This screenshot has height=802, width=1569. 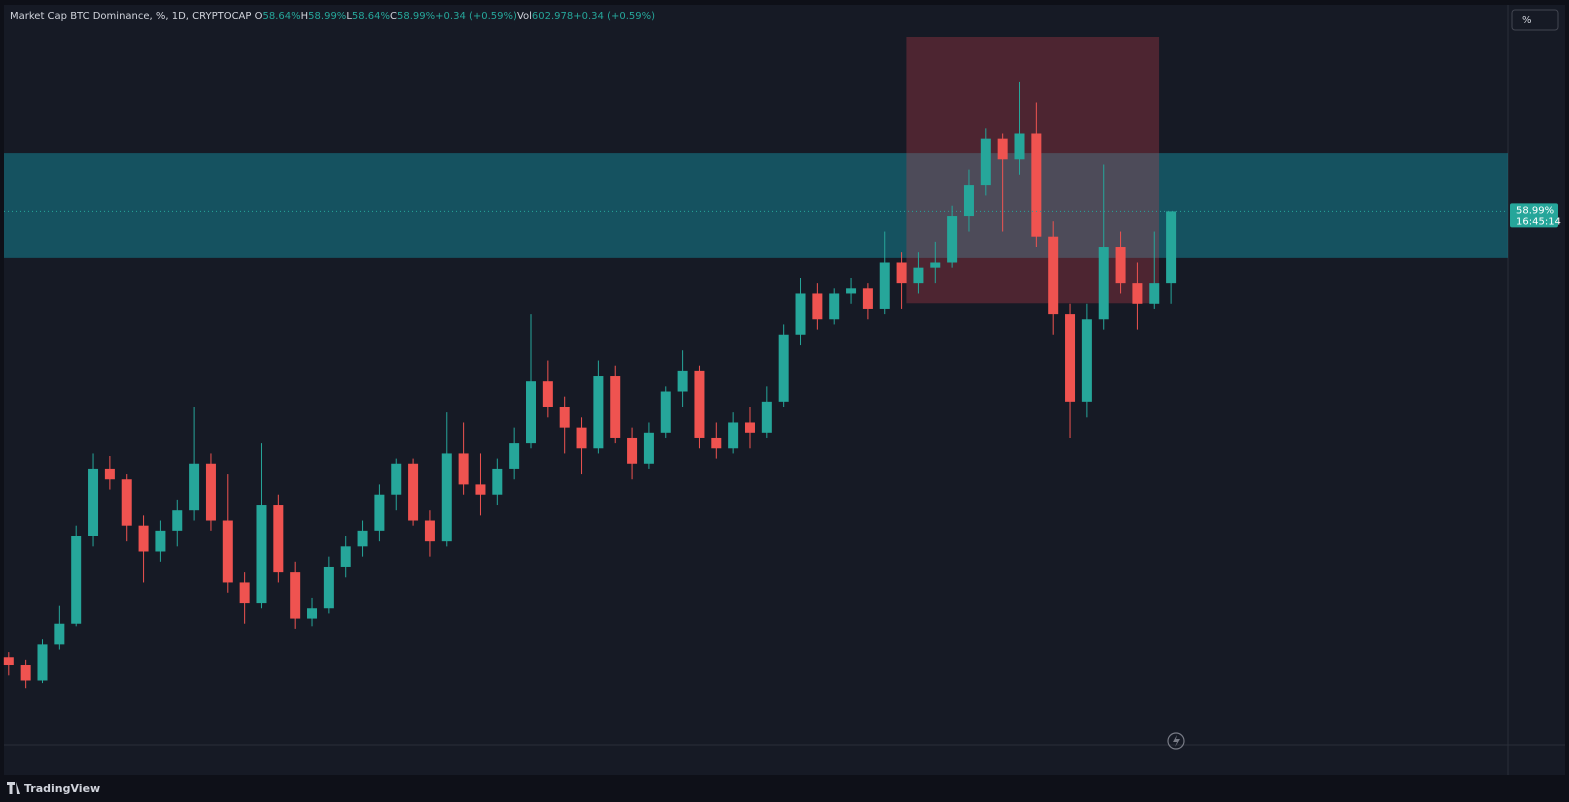 I want to click on zone, so click(x=756, y=205).